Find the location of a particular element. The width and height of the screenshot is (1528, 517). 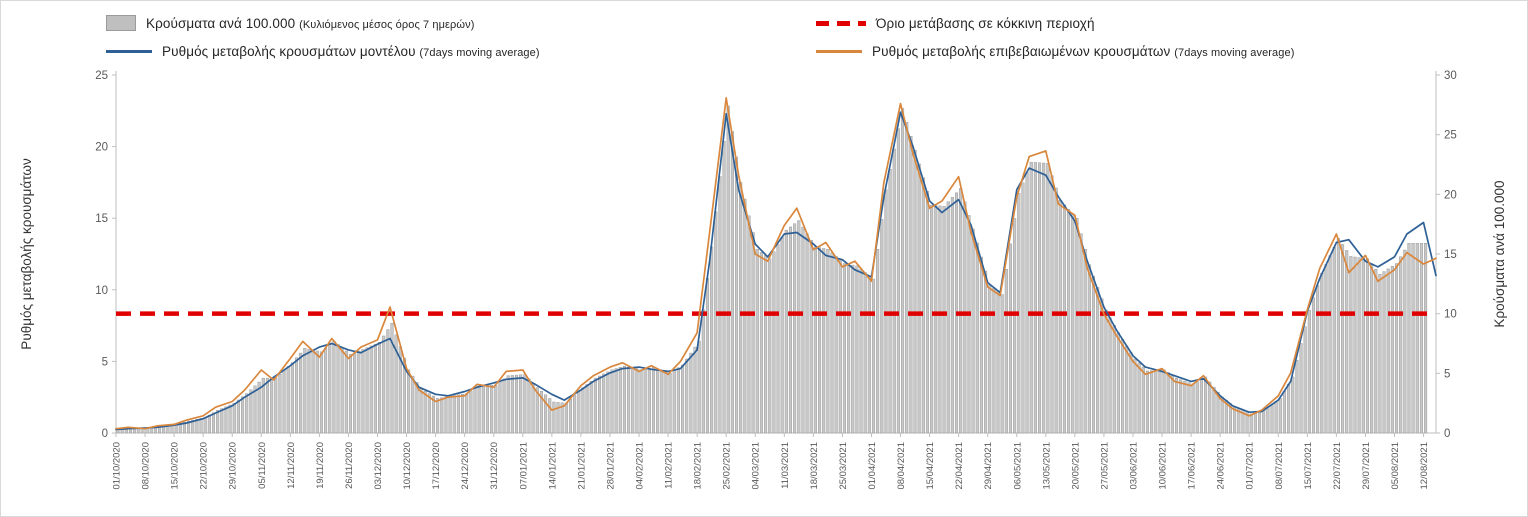

left-tick-label: 0 is located at coordinates (105, 434).